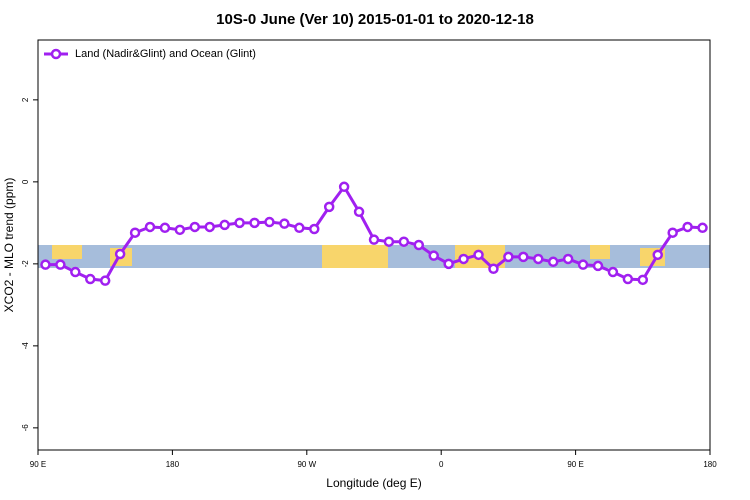 This screenshot has height=500, width=750. I want to click on y-tick-label: 2, so click(25, 99).